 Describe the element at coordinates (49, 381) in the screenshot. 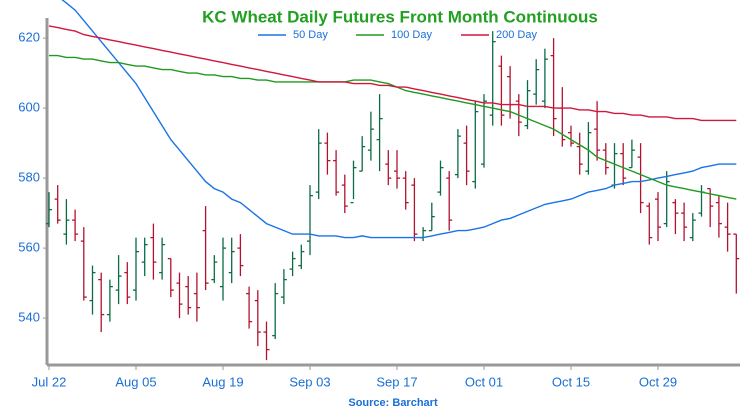

I see `x-tick-label: Jul 22` at that location.